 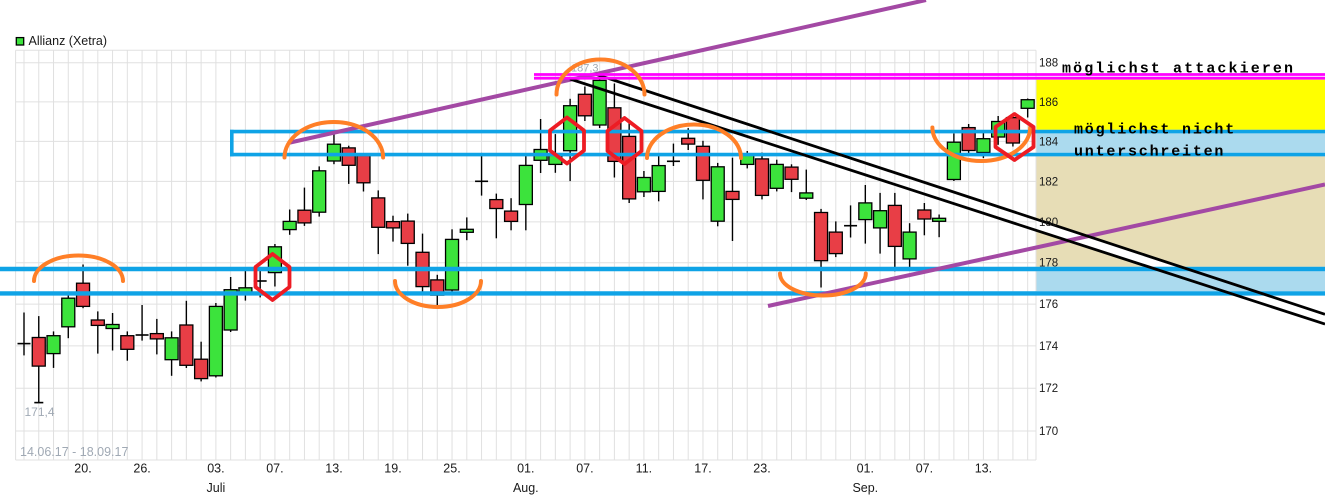 I want to click on svg-text: 03., so click(x=215, y=469).